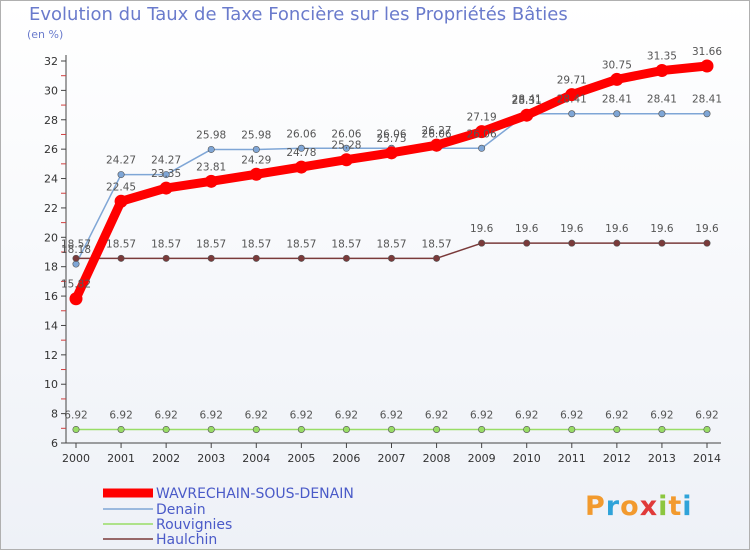 The image size is (750, 550). Describe the element at coordinates (51, 355) in the screenshot. I see `y-tick-label: 12` at that location.